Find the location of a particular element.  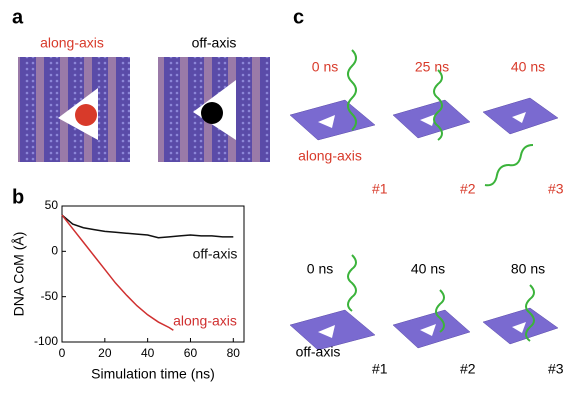

panel-letter: b is located at coordinates (18, 197).